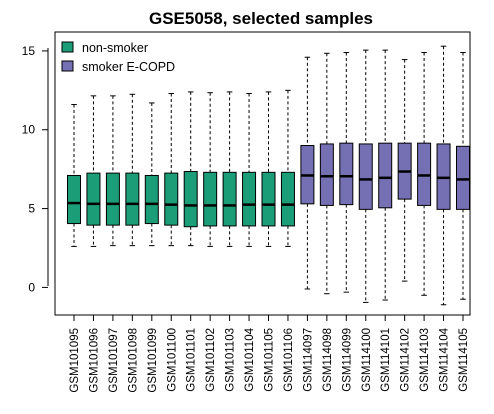 Image resolution: width=494 pixels, height=414 pixels. Describe the element at coordinates (347, 360) in the screenshot. I see `x-tick-label: GSM114099` at that location.